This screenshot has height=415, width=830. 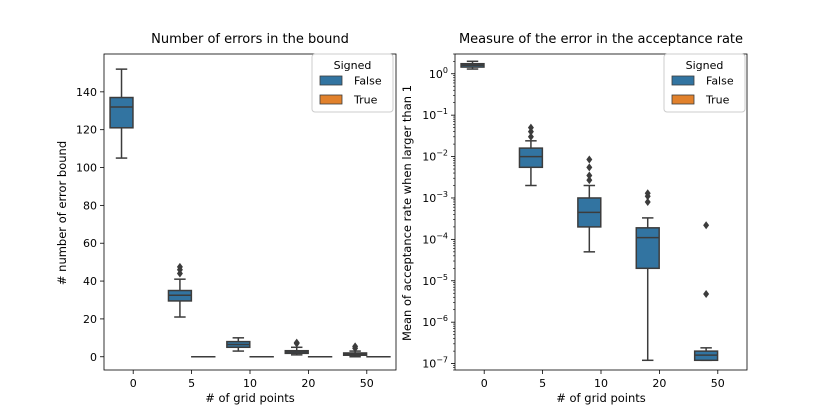 I want to click on y-tick-label: 60, so click(x=90, y=243).